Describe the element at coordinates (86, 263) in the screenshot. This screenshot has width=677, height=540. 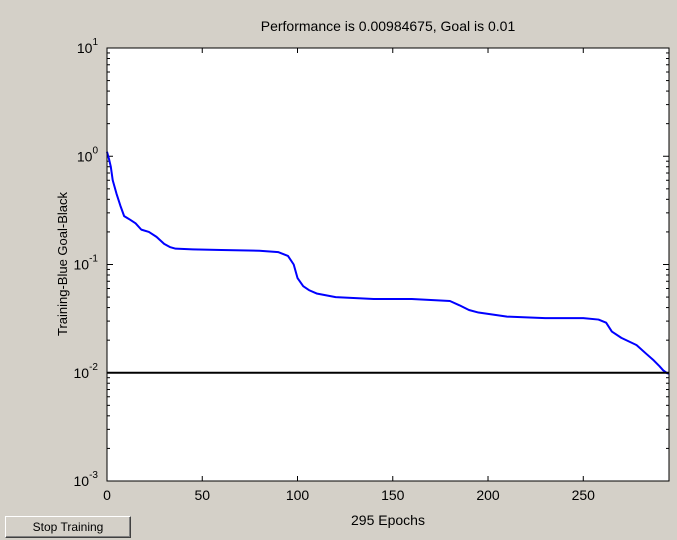
I see `y-tick-label: 10⁻¹` at that location.